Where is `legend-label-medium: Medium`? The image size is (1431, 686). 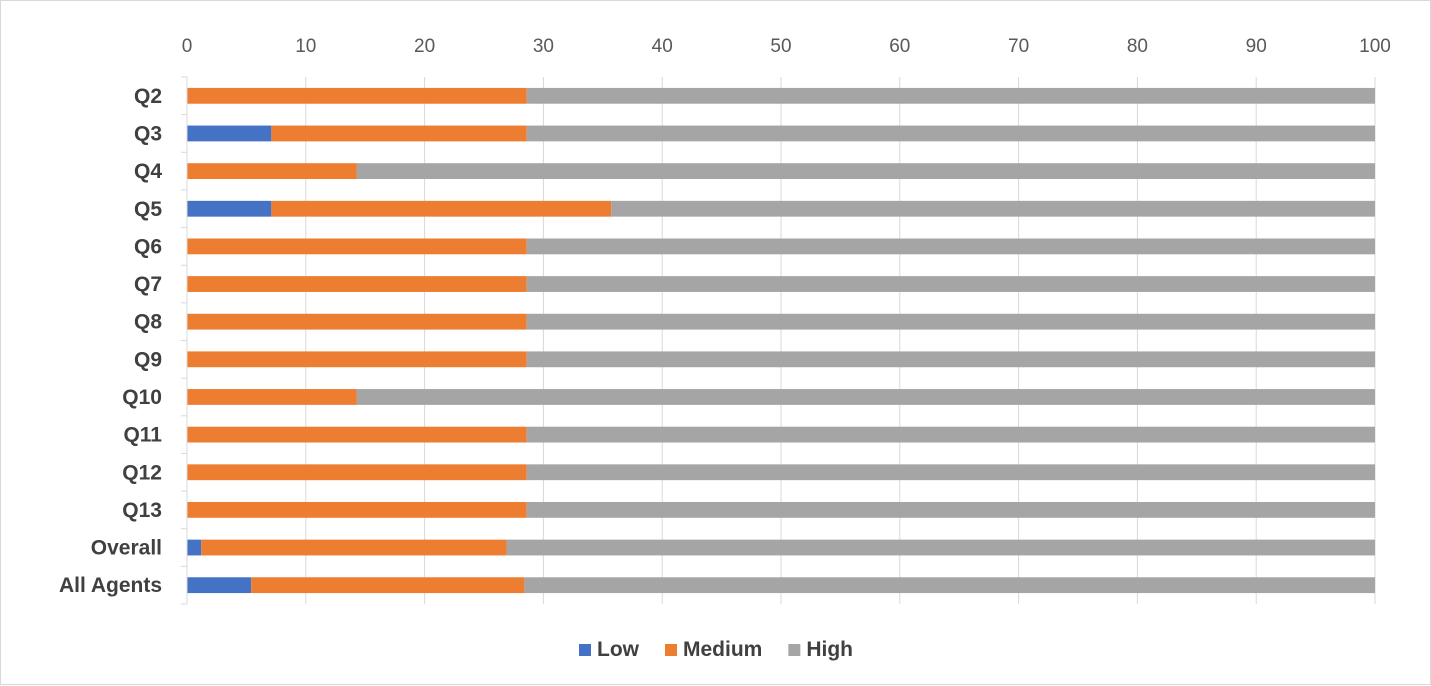
legend-label-medium: Medium is located at coordinates (722, 649).